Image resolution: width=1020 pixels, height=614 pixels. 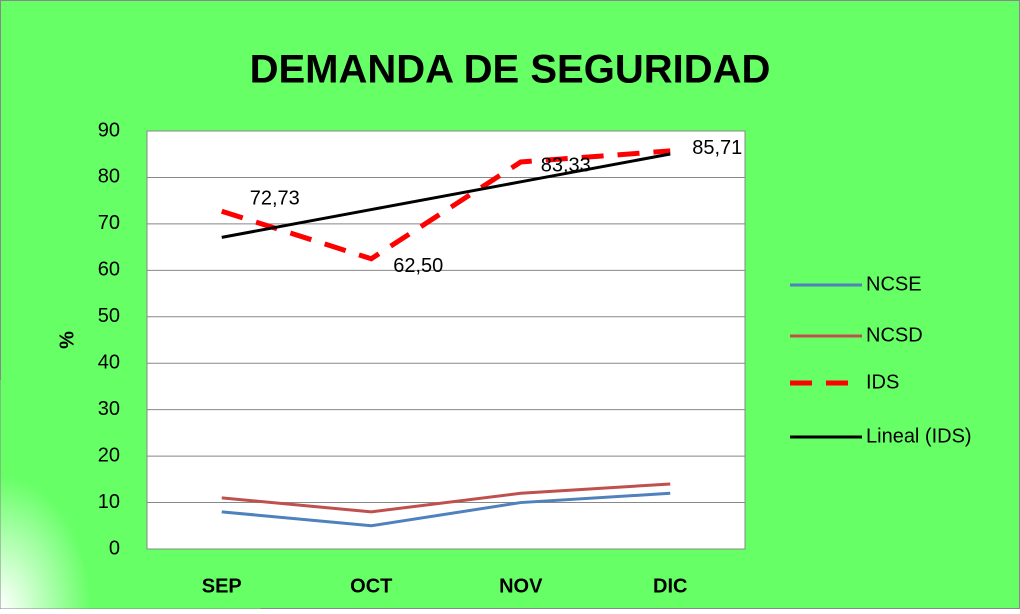 What do you see at coordinates (114, 548) in the screenshot?
I see `y-tick-label: 0` at bounding box center [114, 548].